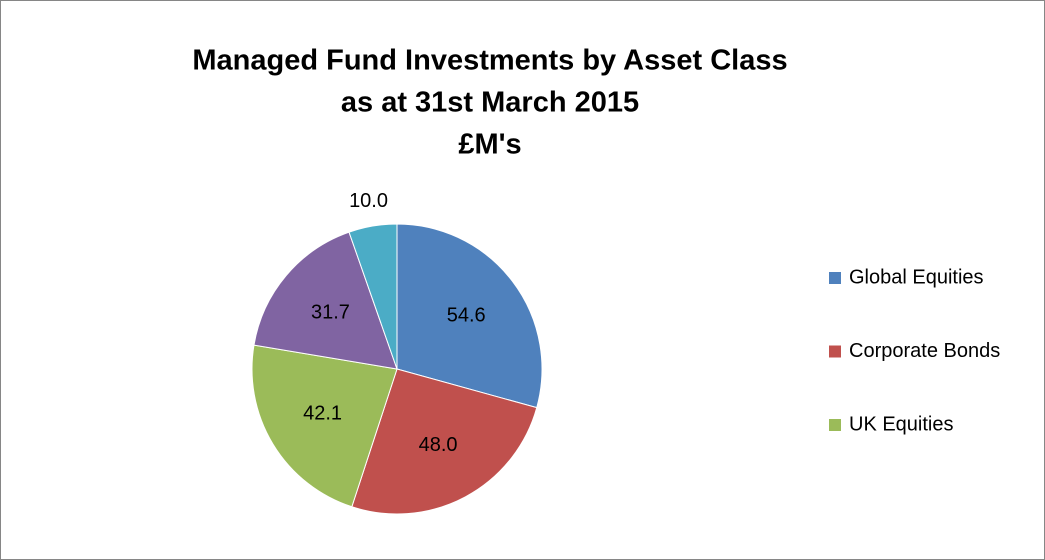 This screenshot has height=560, width=1045. Describe the element at coordinates (490, 103) in the screenshot. I see `chart-title: as at 31st March 2015` at that location.